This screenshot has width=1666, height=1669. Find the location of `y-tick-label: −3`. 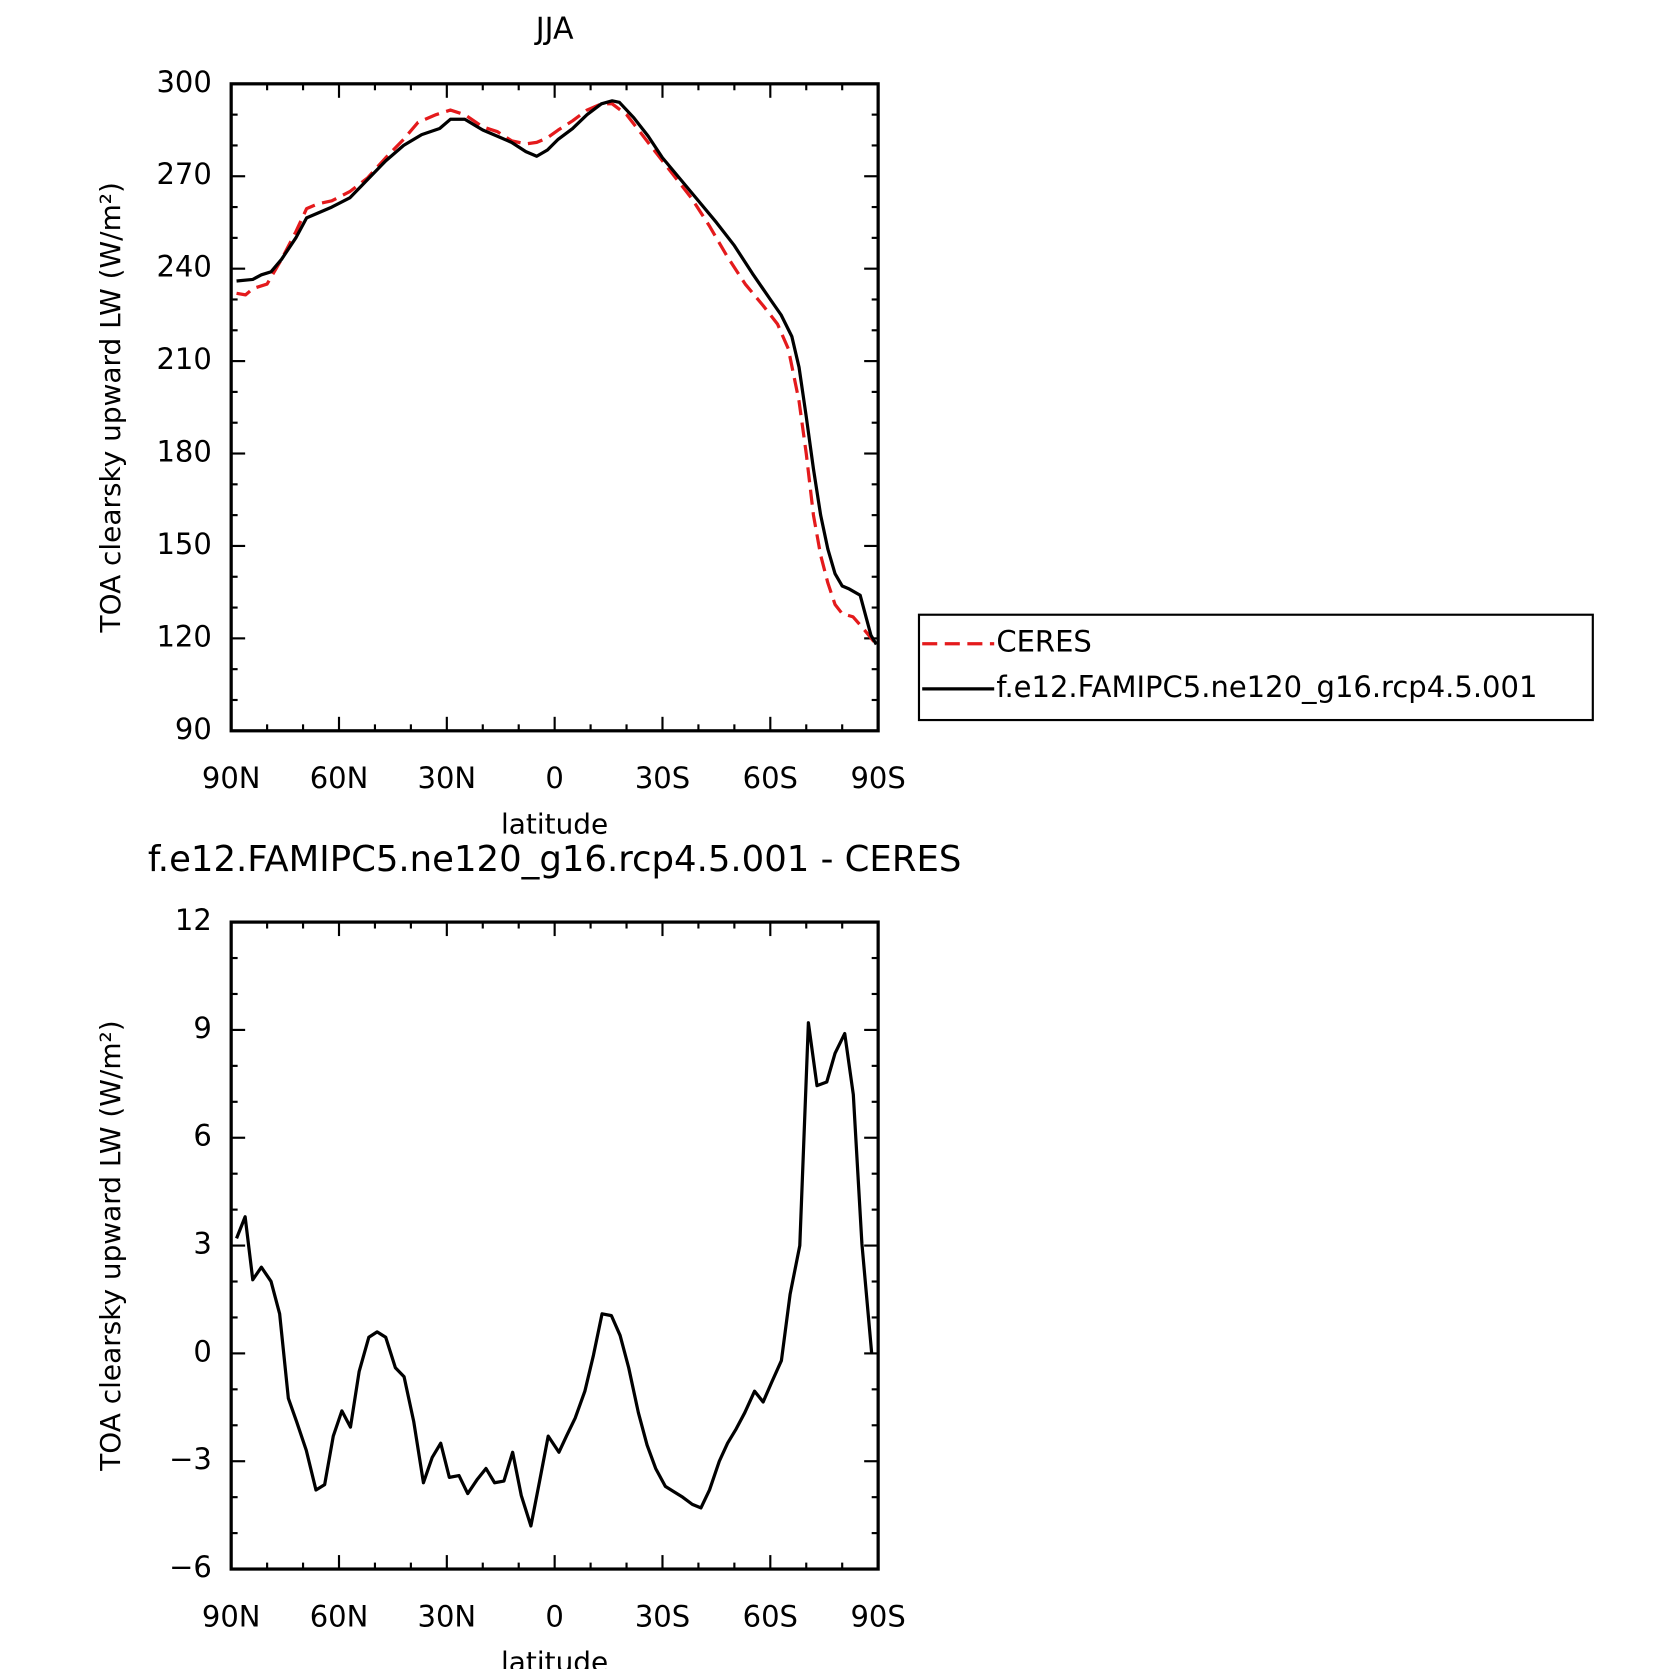

y-tick-label: −3 is located at coordinates (190, 1459).